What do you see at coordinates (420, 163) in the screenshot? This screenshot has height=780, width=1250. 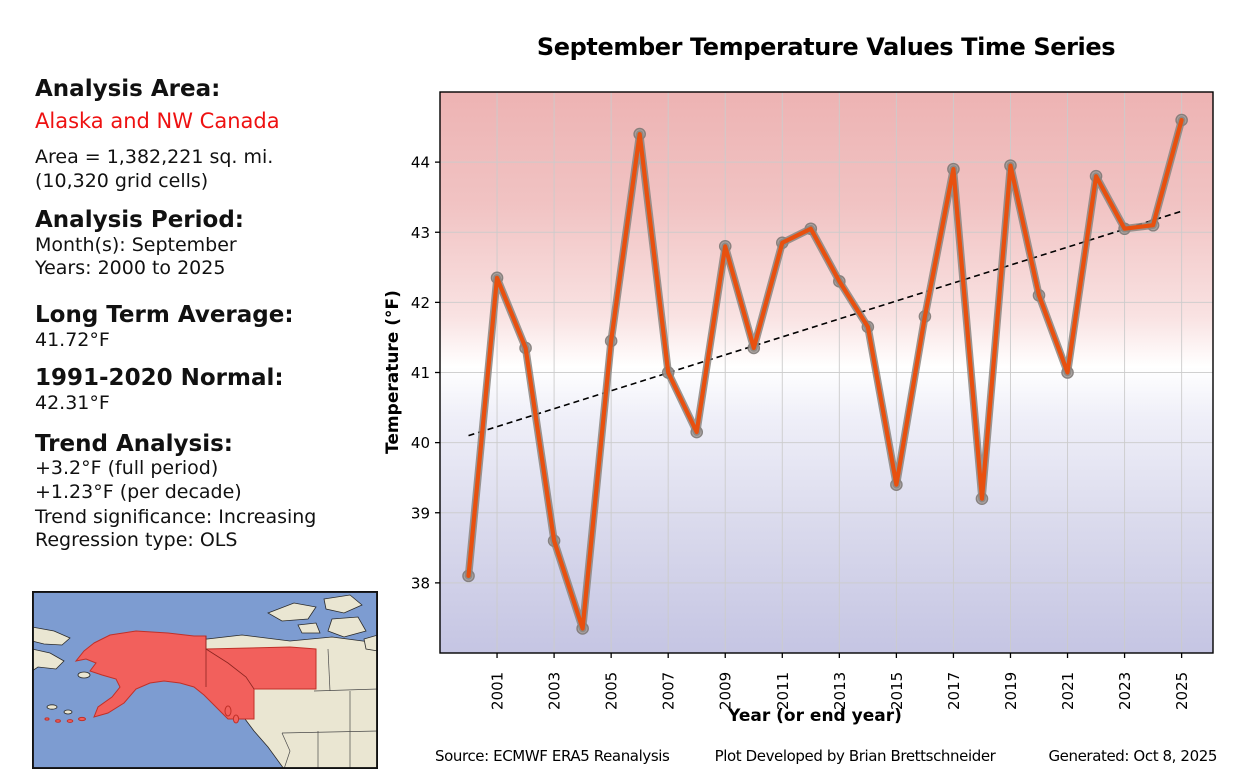 I see `y-tick-label: 44` at bounding box center [420, 163].